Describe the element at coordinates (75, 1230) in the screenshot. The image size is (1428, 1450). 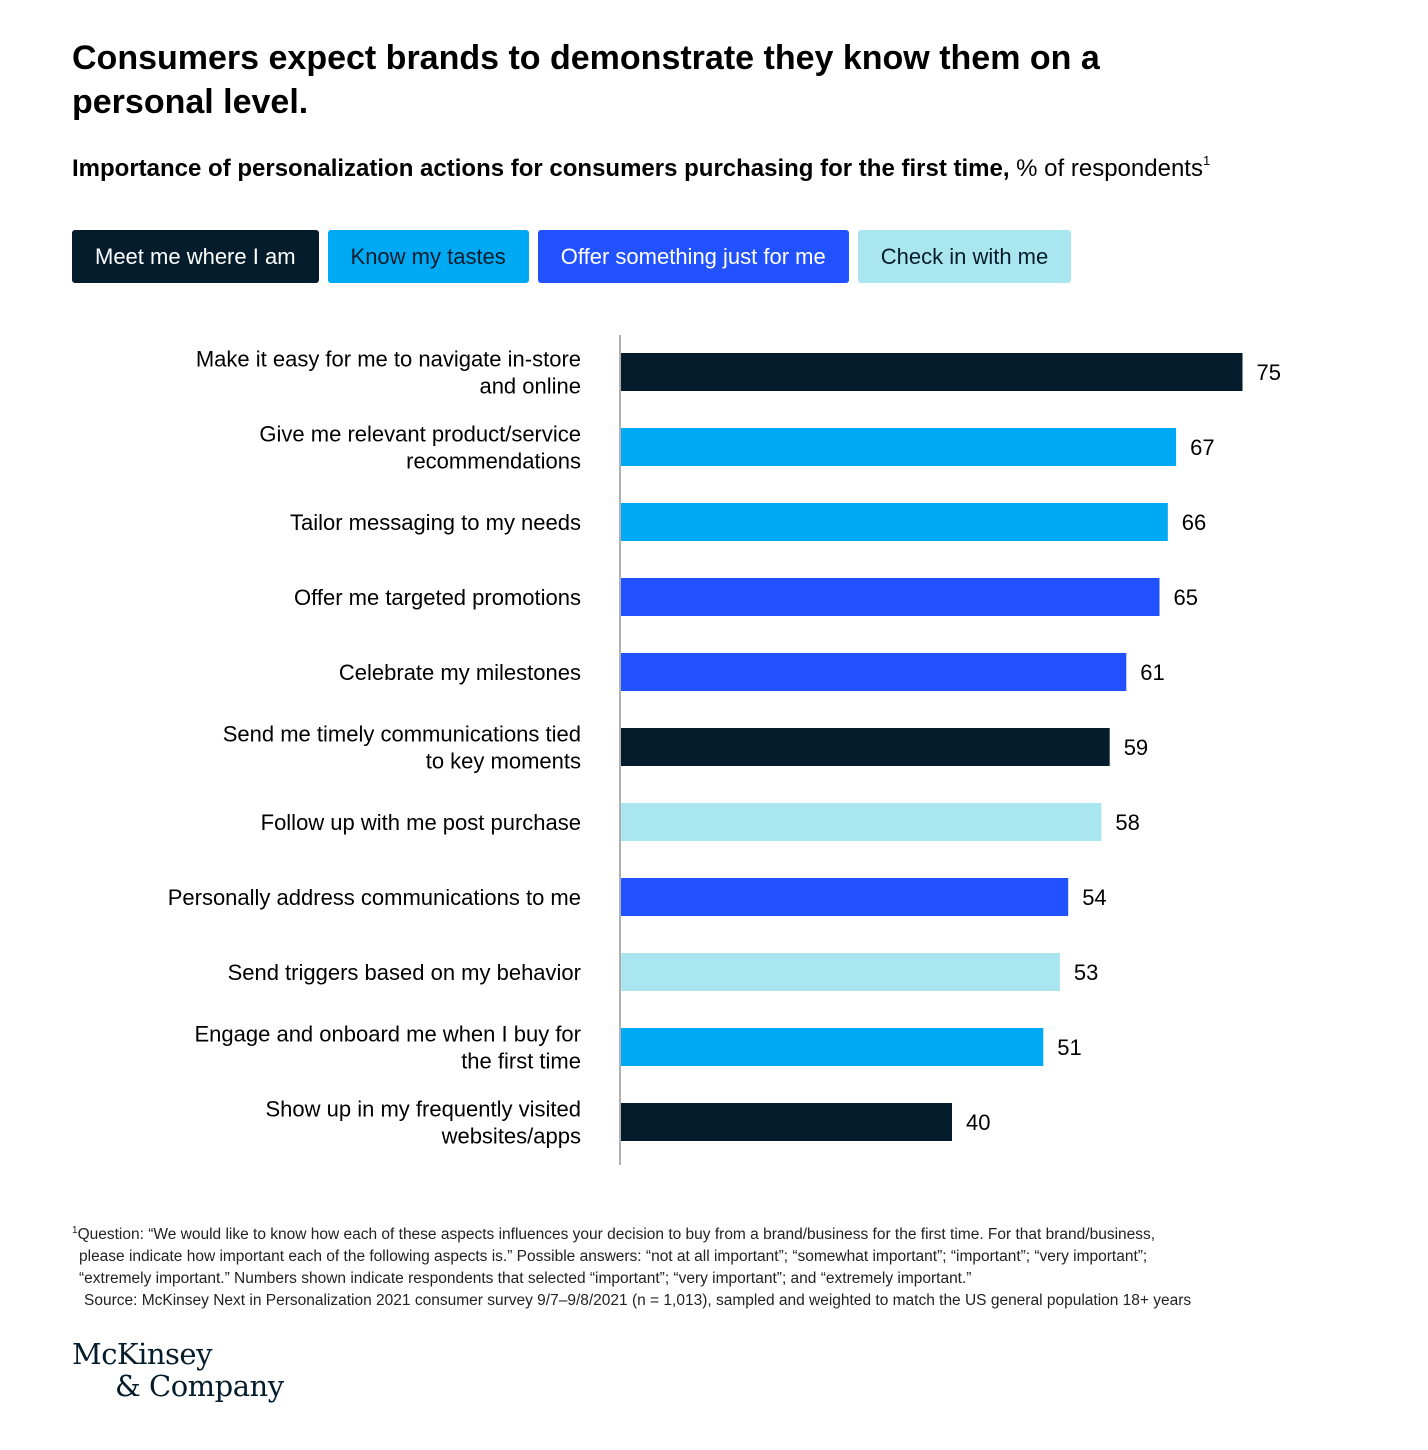
I see `footnote-mark: 1` at that location.